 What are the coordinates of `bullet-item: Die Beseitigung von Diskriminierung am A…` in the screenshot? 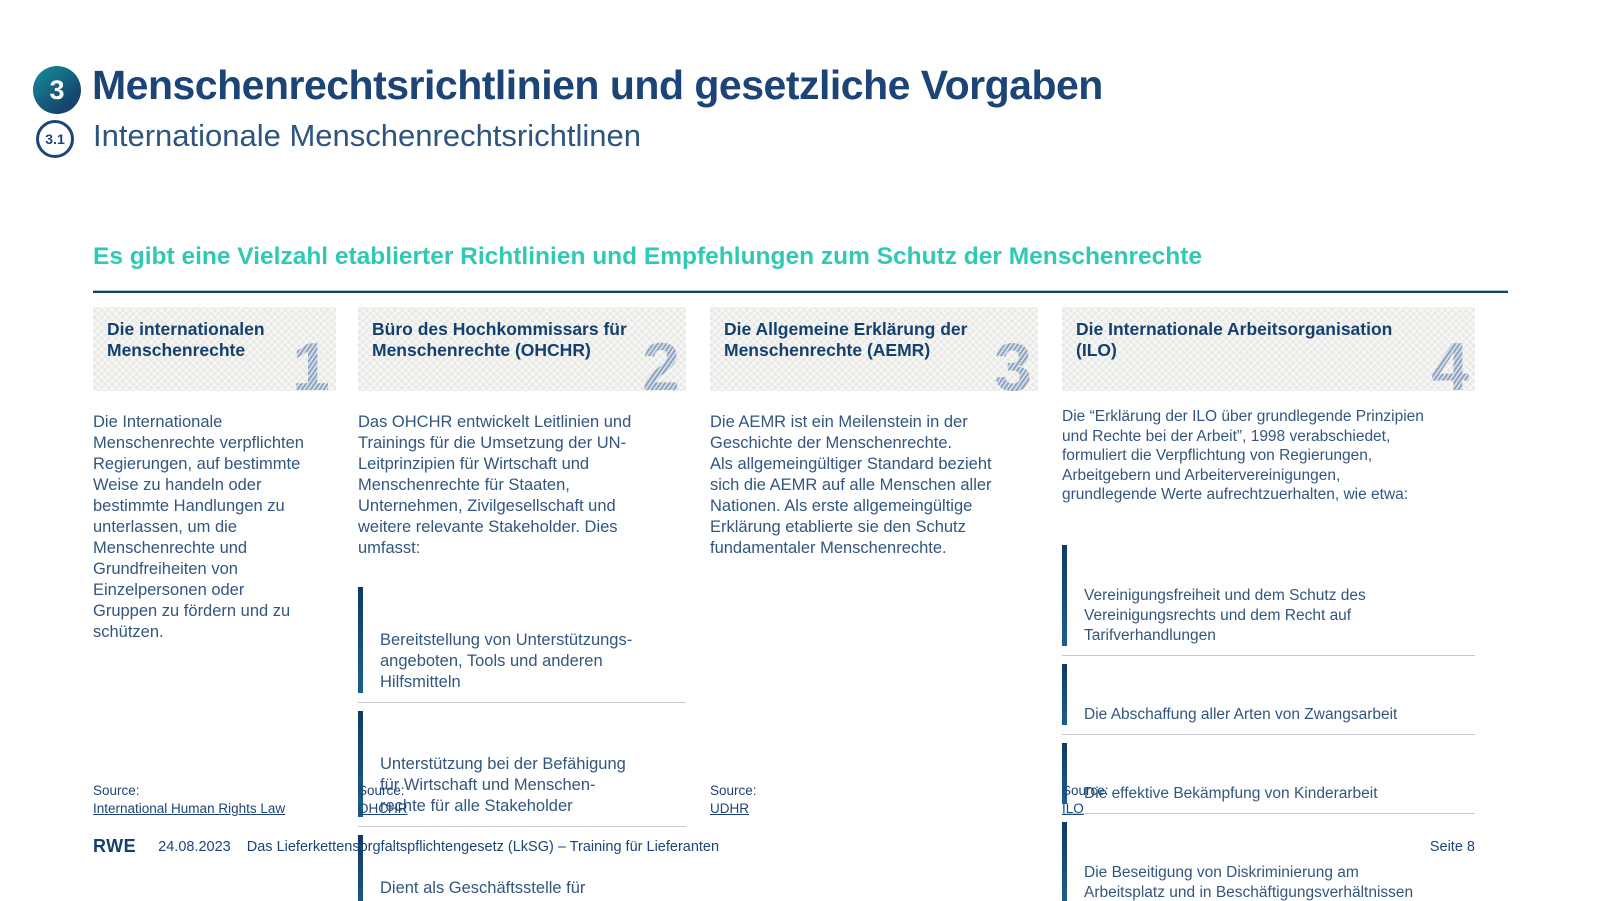 It's located at (1268, 857).